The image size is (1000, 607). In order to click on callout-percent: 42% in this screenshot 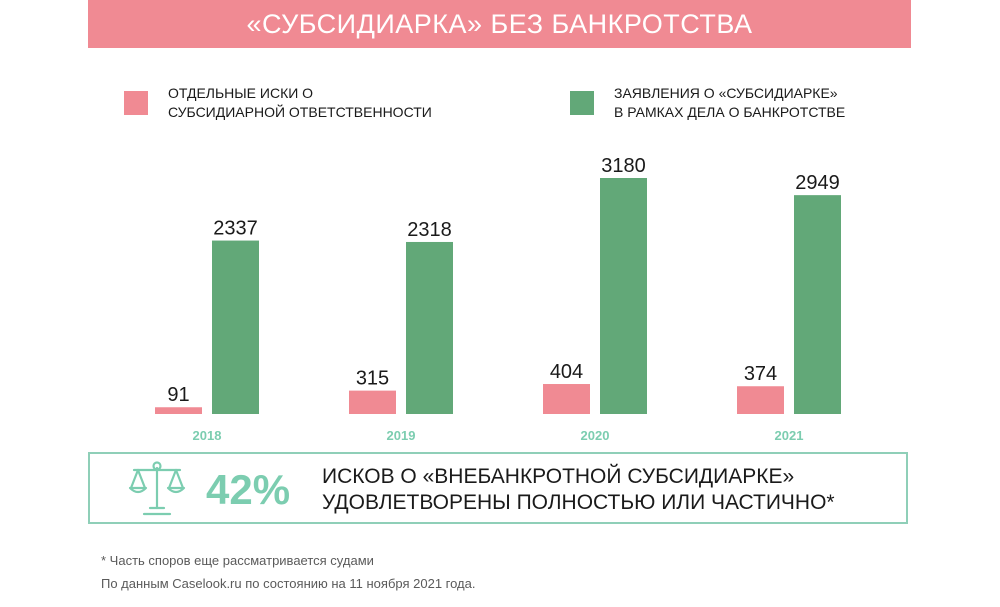, I will do `click(248, 489)`.